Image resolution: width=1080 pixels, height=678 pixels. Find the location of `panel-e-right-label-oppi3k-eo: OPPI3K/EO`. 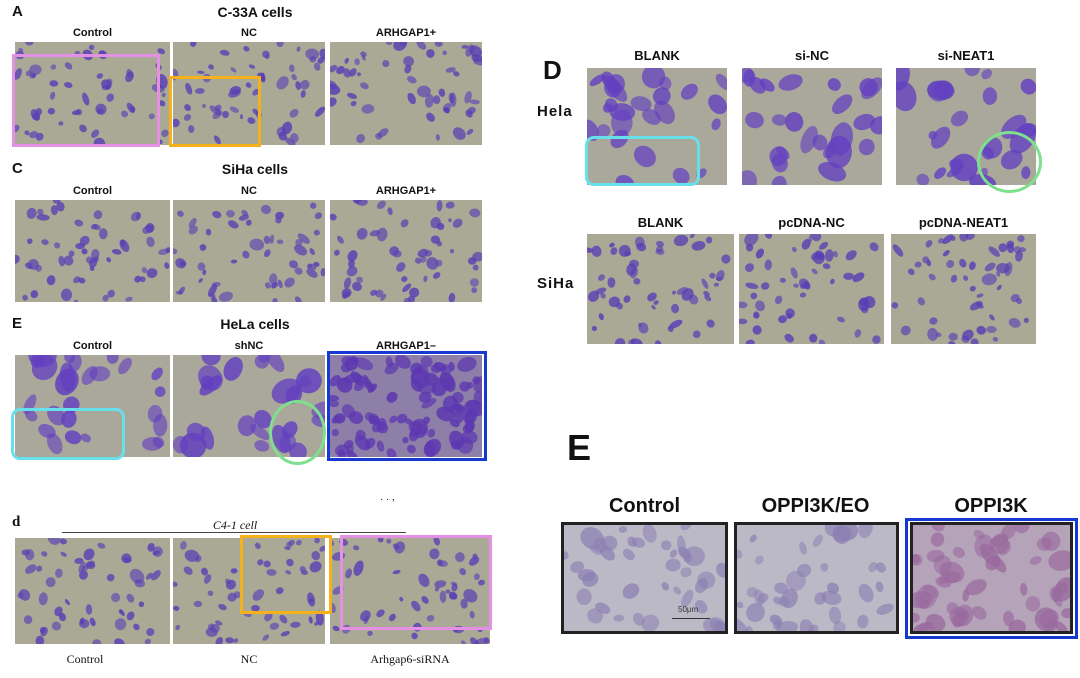

panel-e-right-label-oppi3k-eo: OPPI3K/EO is located at coordinates (815, 506).